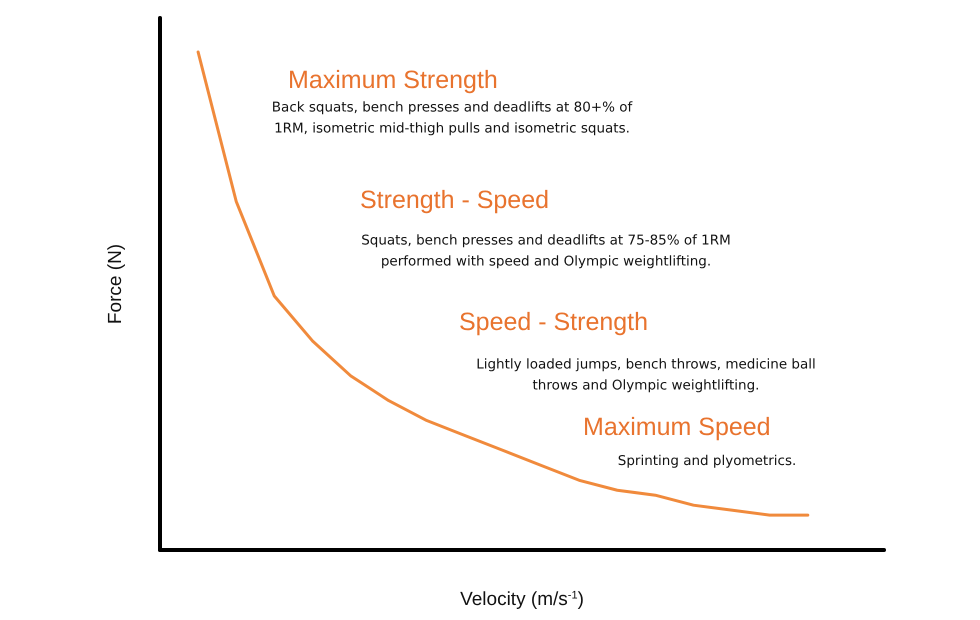 This screenshot has height=620, width=980. Describe the element at coordinates (677, 427) in the screenshot. I see `annotation: Maximum Speed` at that location.